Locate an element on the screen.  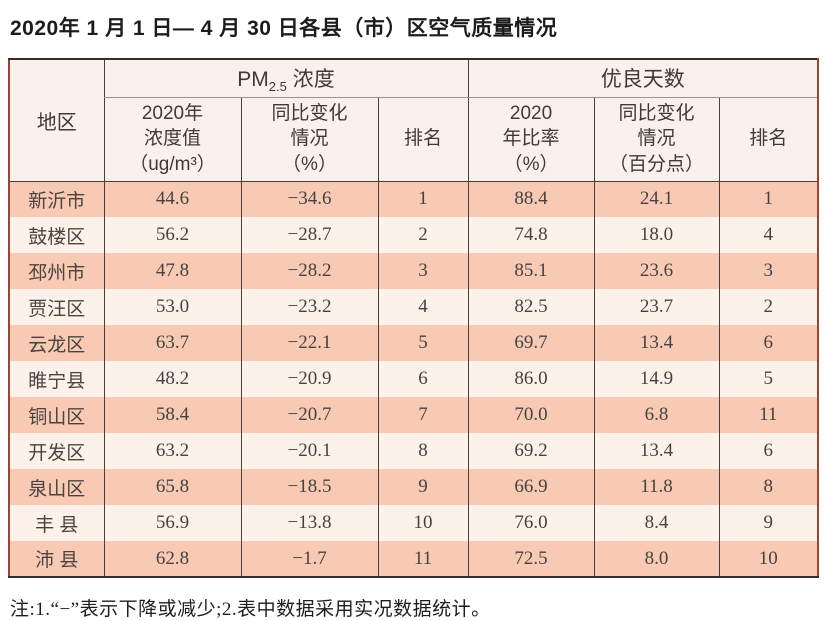
table-row: 沛 县 62.8 −1.7 11 72.5 8.0 10 is located at coordinates (414, 559).